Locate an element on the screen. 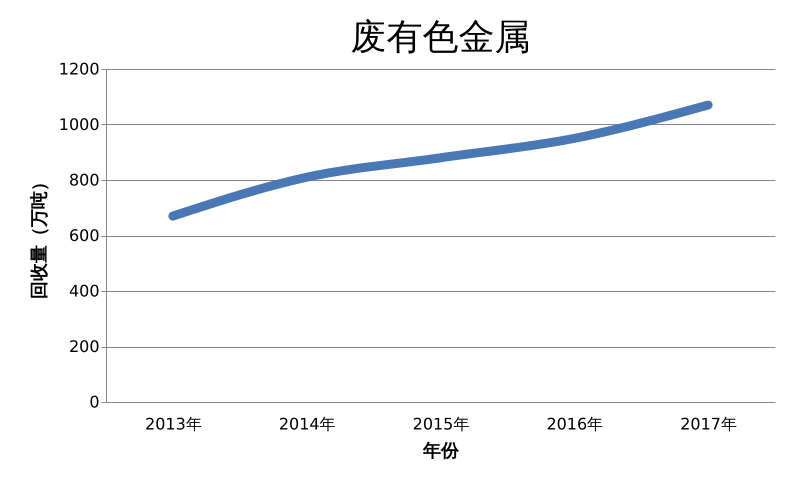 Image resolution: width=800 pixels, height=500 pixels. x-tick-label: 2016年 is located at coordinates (575, 424).